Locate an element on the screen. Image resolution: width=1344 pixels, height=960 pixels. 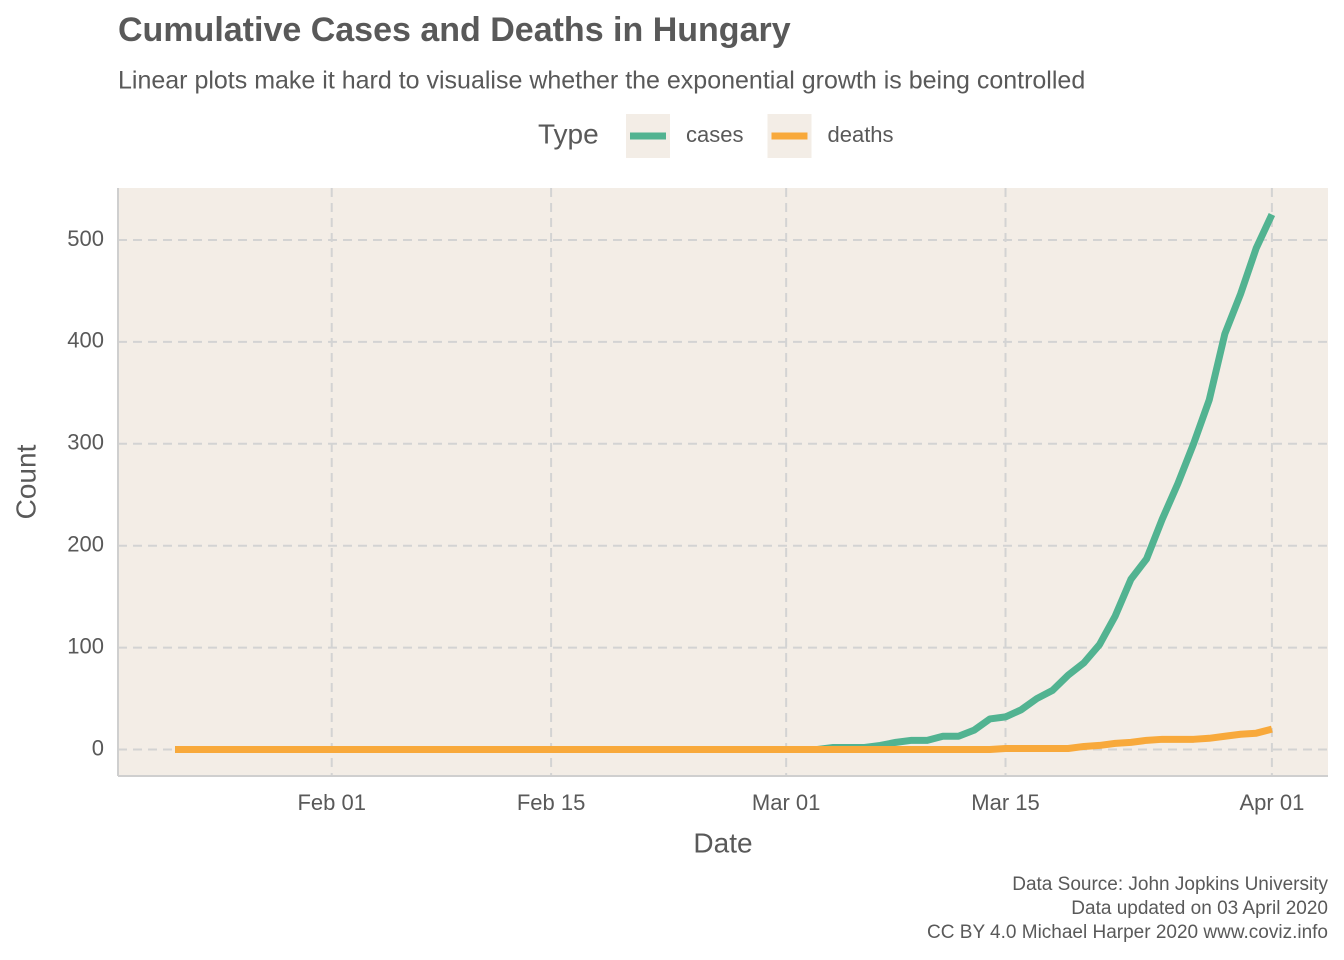
y-axis-title: Count is located at coordinates (25, 481).